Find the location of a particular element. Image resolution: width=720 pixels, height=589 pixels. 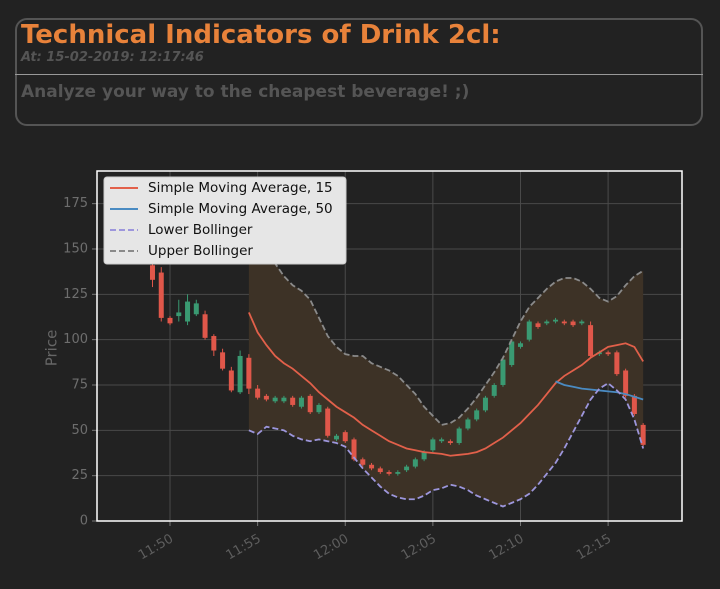

x-tick-label: 12:05 is located at coordinates (419, 547).